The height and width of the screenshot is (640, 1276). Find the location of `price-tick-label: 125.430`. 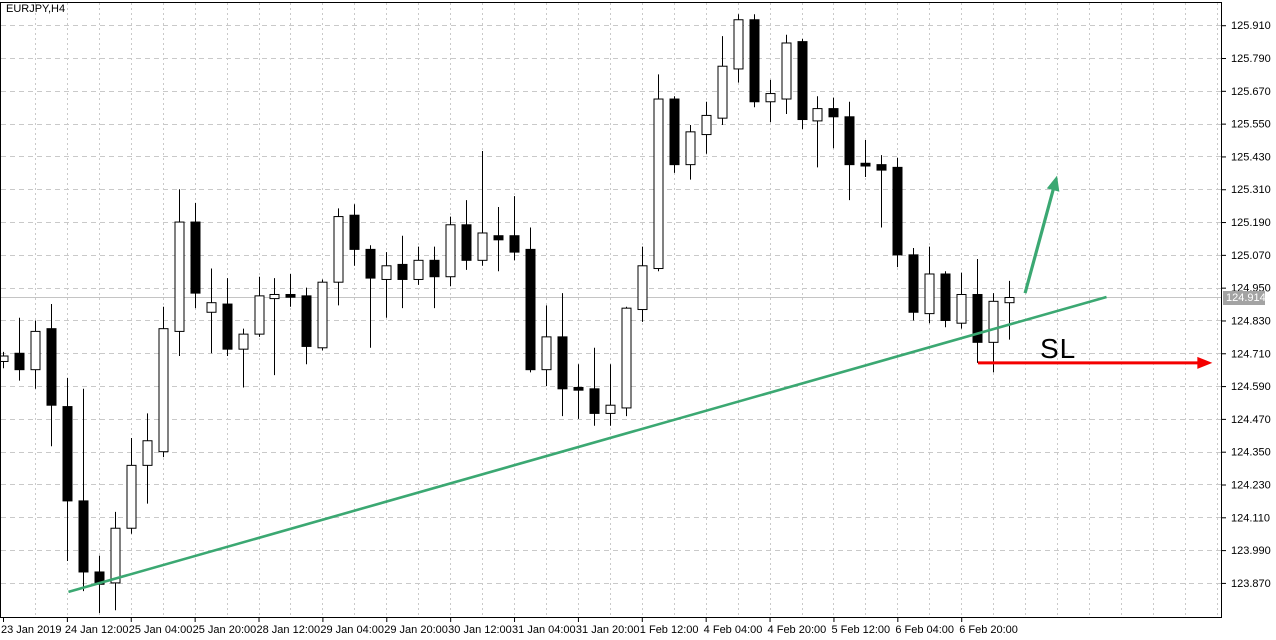

price-tick-label: 125.430 is located at coordinates (1251, 157).